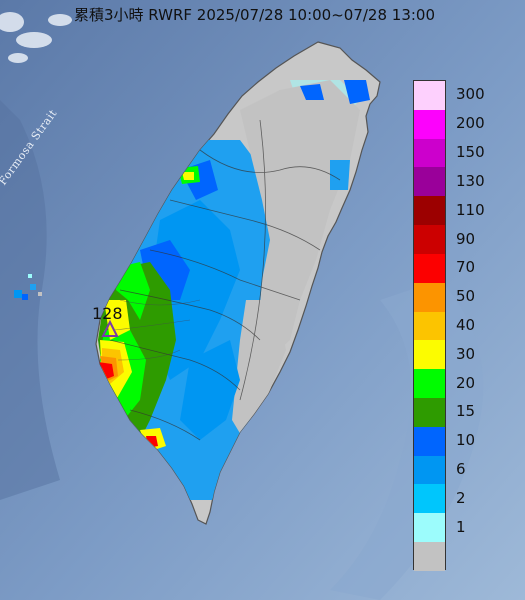  Describe the element at coordinates (107, 313) in the screenshot. I see `peak-value-label: 128` at that location.